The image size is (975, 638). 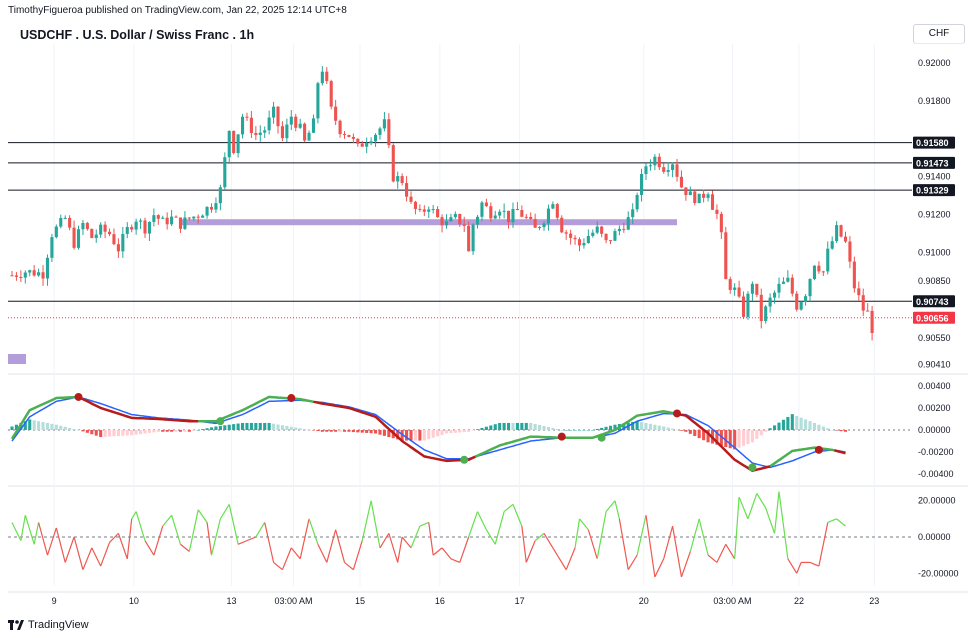 What do you see at coordinates (46, 417) in the screenshot?
I see `wave-line` at bounding box center [46, 417].